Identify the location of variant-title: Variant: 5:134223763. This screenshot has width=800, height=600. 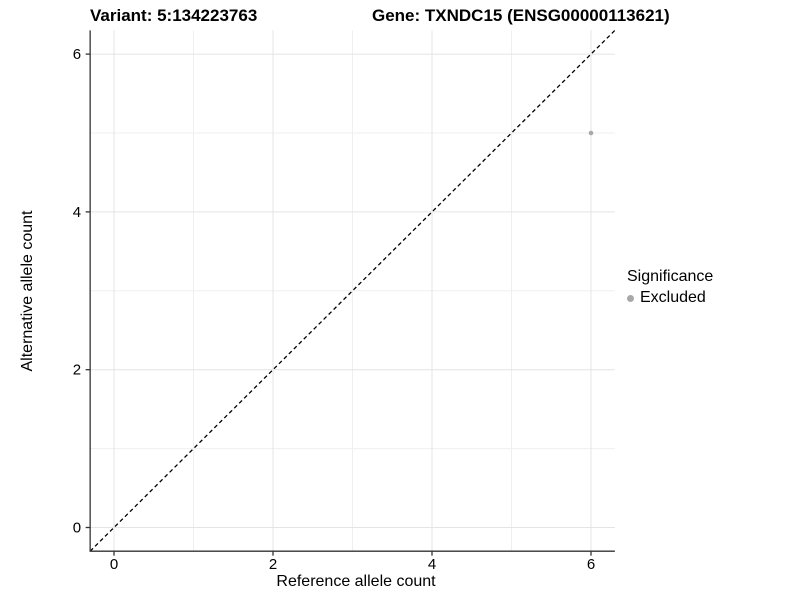
(174, 15).